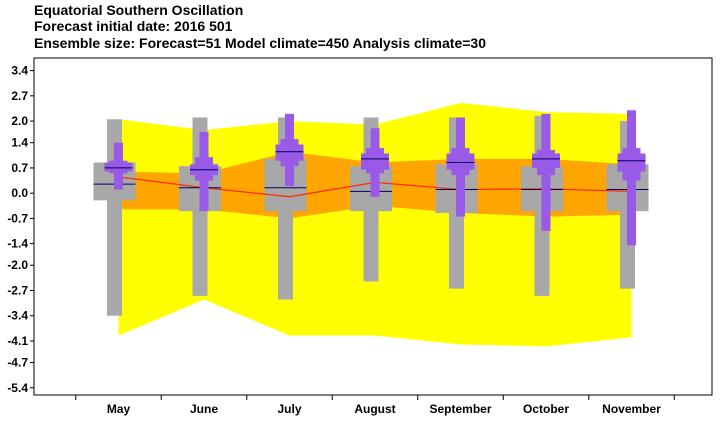 Image resolution: width=720 pixels, height=421 pixels. Describe the element at coordinates (19, 193) in the screenshot. I see `y-tick-label: 0.0` at that location.